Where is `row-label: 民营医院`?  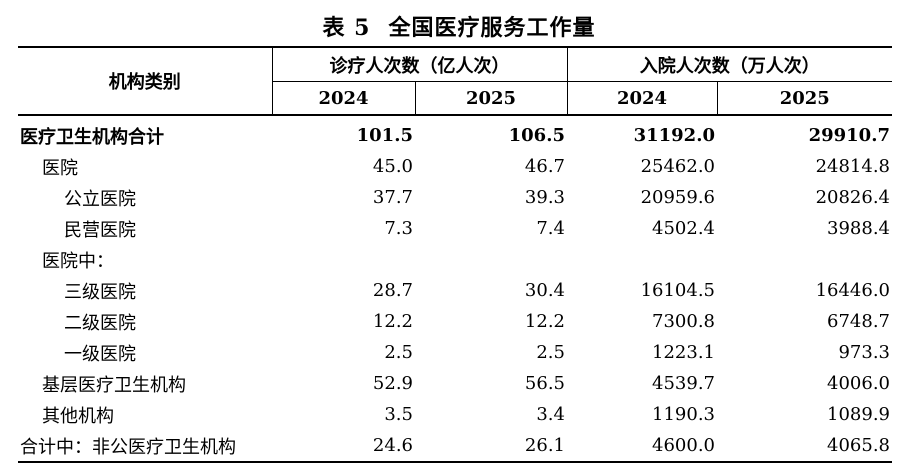 row-label: 民营医院 is located at coordinates (100, 230).